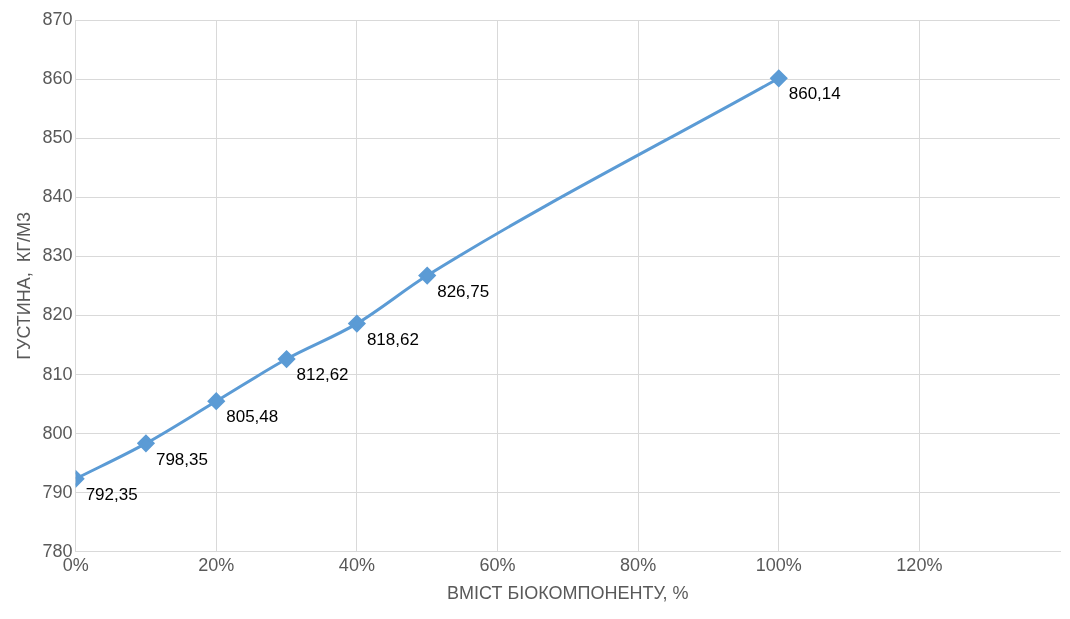 The width and height of the screenshot is (1070, 619). I want to click on y-axis-title: ГУСТИНА, КГ/М3, so click(23, 286).